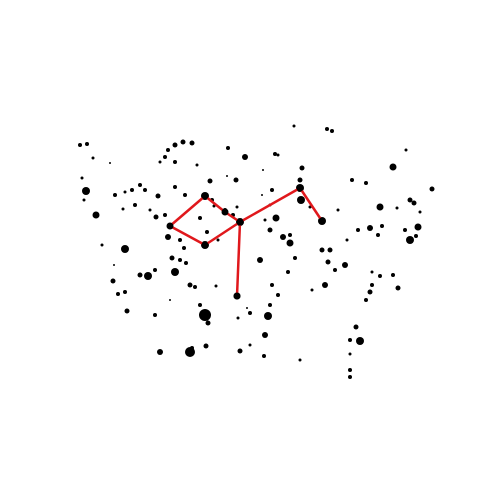 The image size is (500, 500). Describe the element at coordinates (204, 220) in the screenshot. I see `constellation-line` at that location.